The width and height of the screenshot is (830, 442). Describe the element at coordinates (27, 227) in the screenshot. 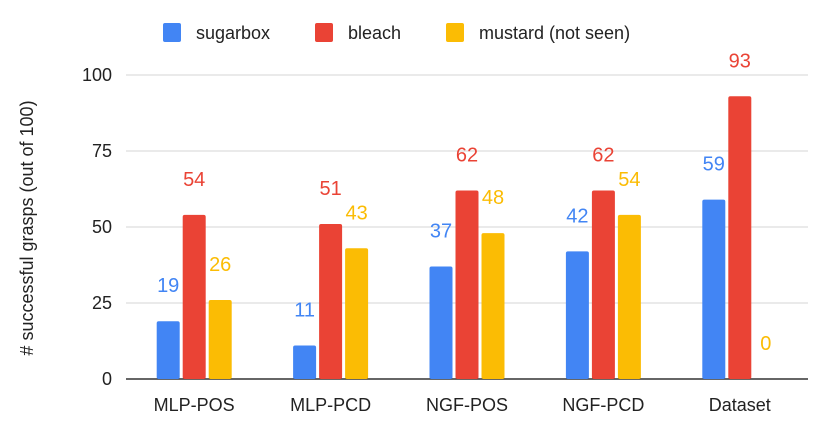

I see `y-axis-label: # successful grasps (out of 100)` at that location.